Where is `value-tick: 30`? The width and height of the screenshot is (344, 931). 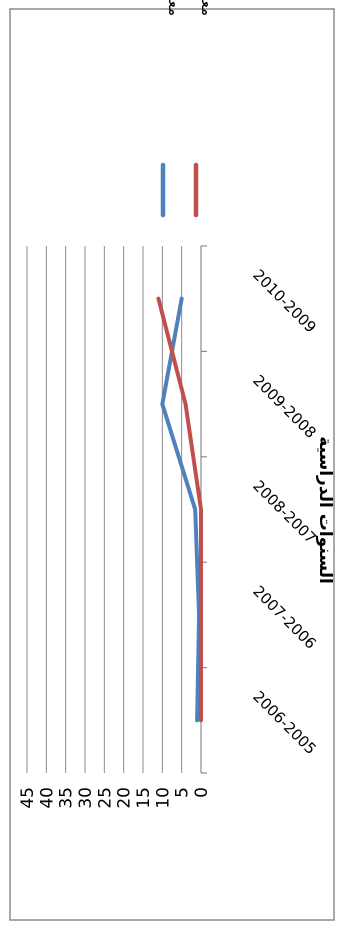 value-tick: 30 is located at coordinates (86, 798).